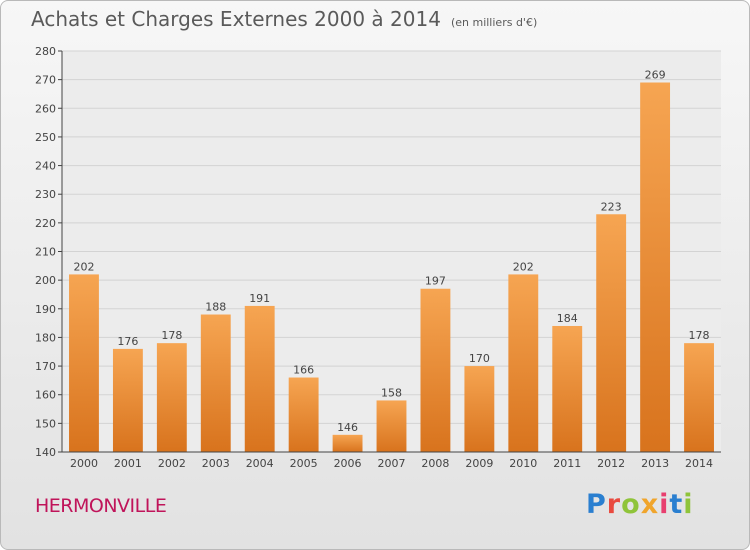 This screenshot has width=750, height=550. What do you see at coordinates (45, 395) in the screenshot?
I see `y-tick-label: 160` at bounding box center [45, 395].